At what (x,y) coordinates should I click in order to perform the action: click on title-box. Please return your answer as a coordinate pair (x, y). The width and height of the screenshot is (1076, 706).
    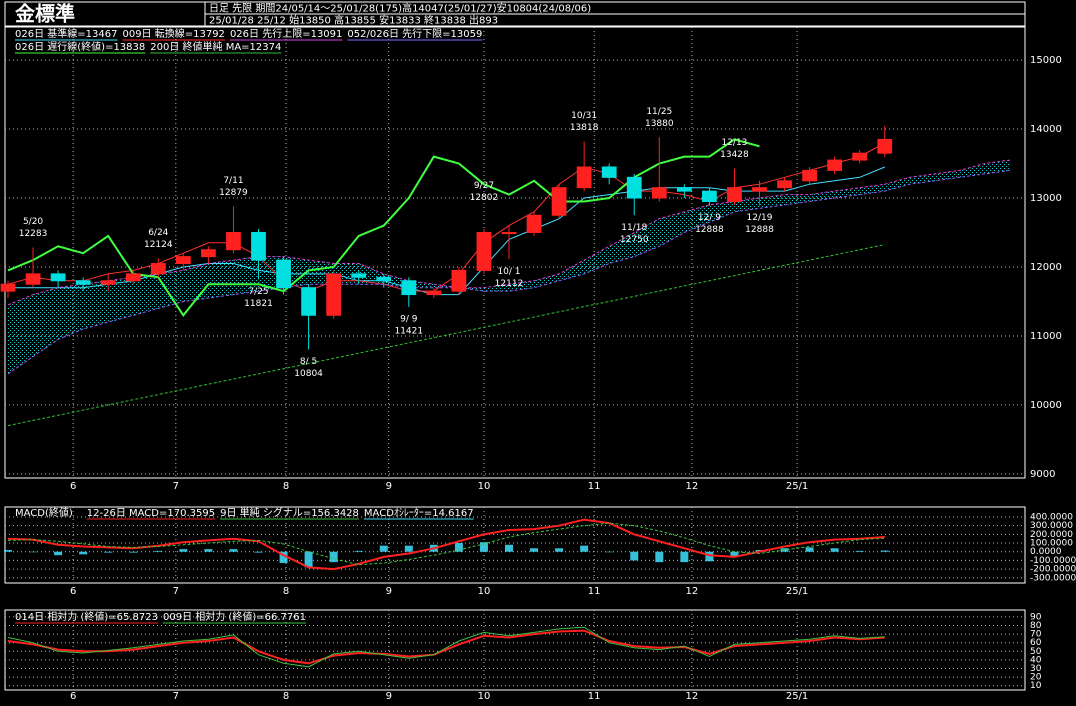
    Looking at the image, I should click on (105, 14).